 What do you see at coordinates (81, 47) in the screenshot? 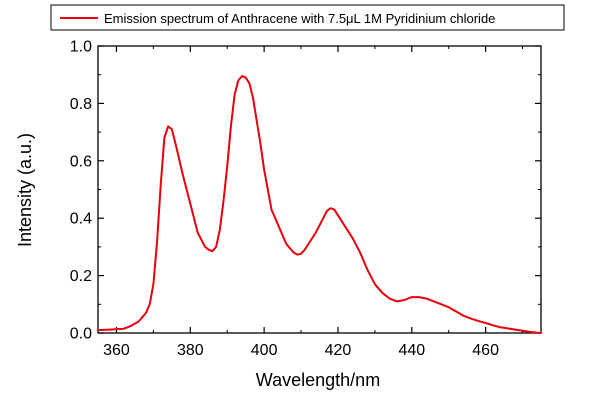
I see `y-tick-label: 1.0` at bounding box center [81, 47].